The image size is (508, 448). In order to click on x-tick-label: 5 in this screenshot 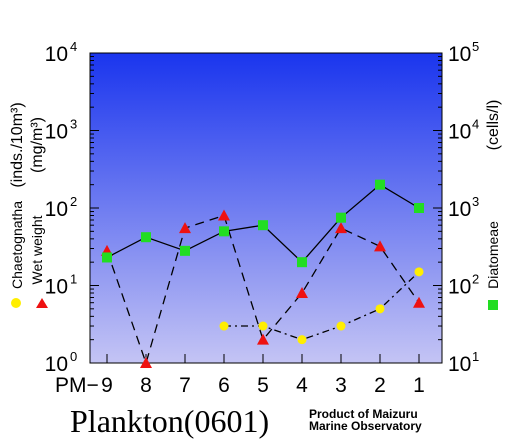, I will do `click(263, 385)`.